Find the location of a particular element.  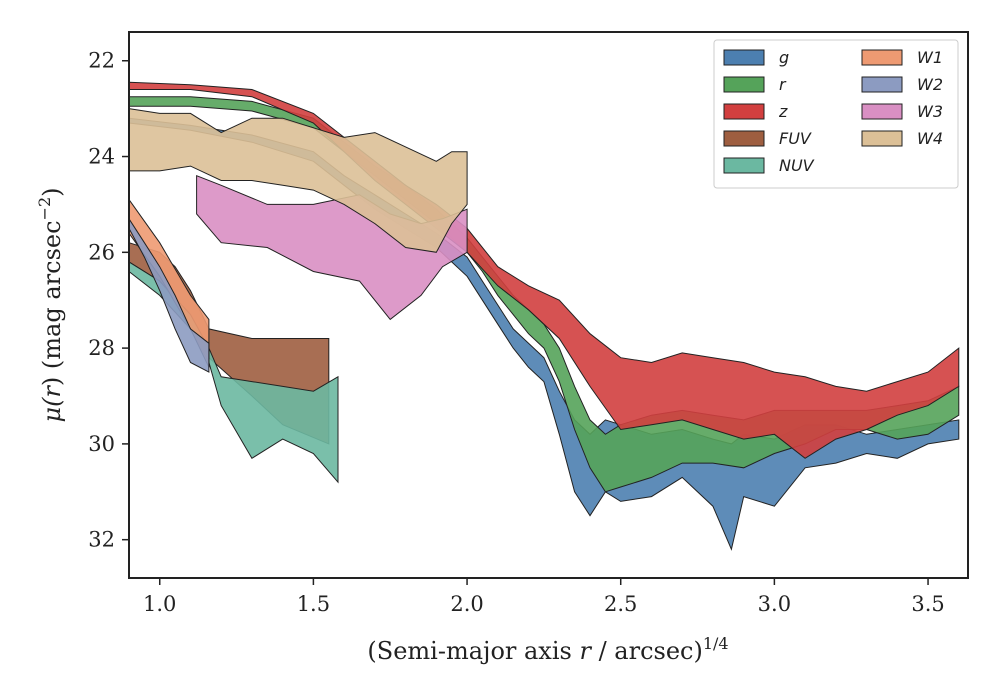

legend-label-r: r is located at coordinates (783, 84).